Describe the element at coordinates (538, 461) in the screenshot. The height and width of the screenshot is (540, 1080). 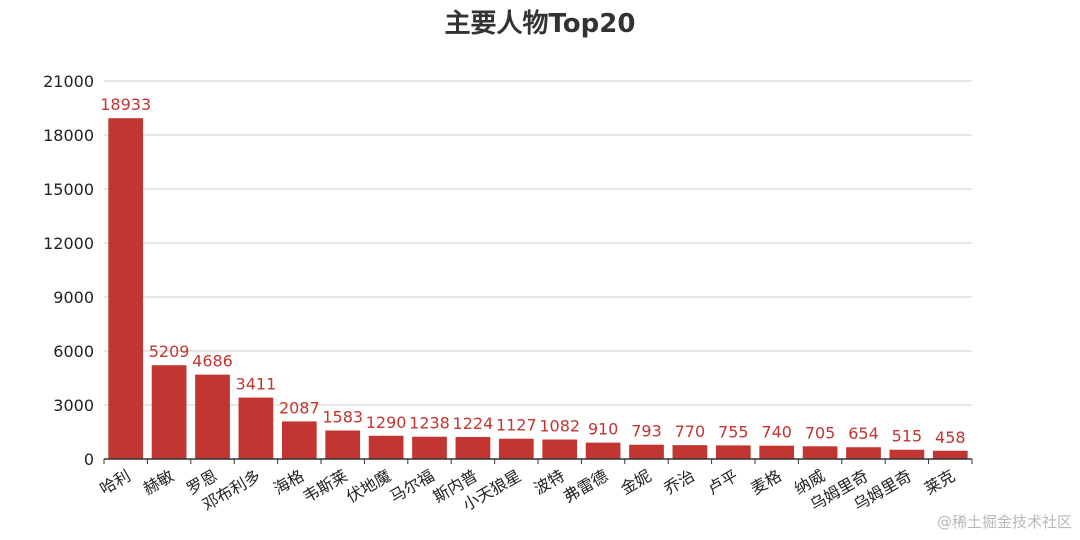
I see `x-axis` at that location.